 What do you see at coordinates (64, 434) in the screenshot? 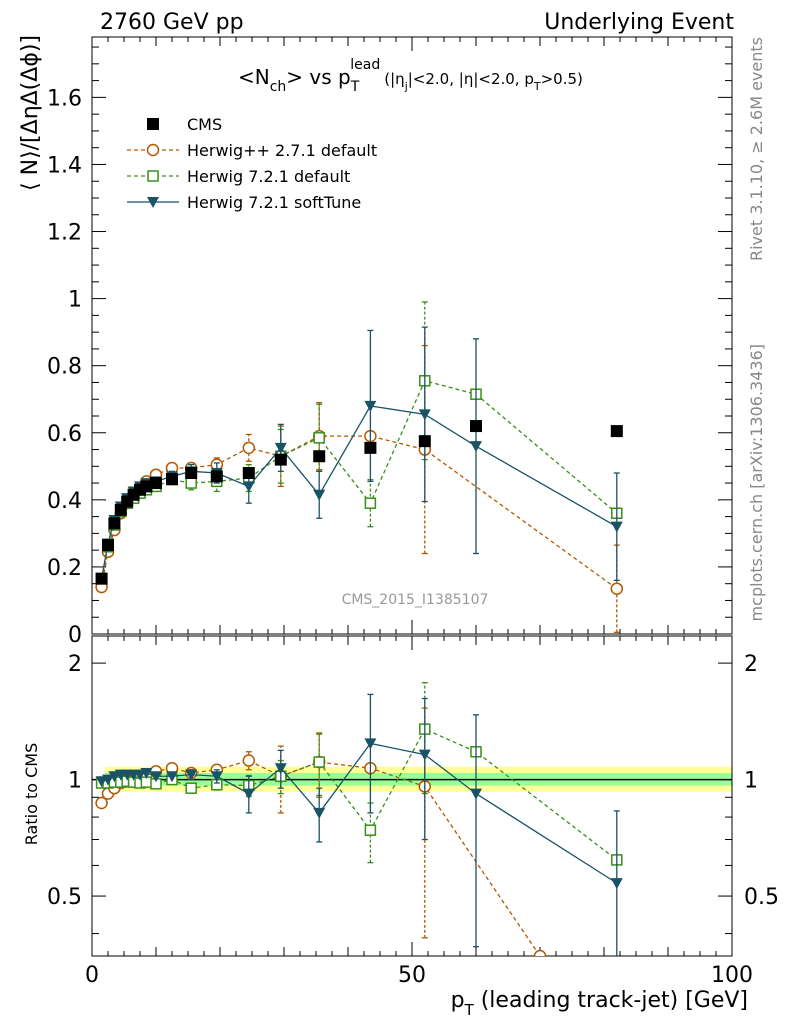
I see `y-tick-label: 0.6` at bounding box center [64, 434].